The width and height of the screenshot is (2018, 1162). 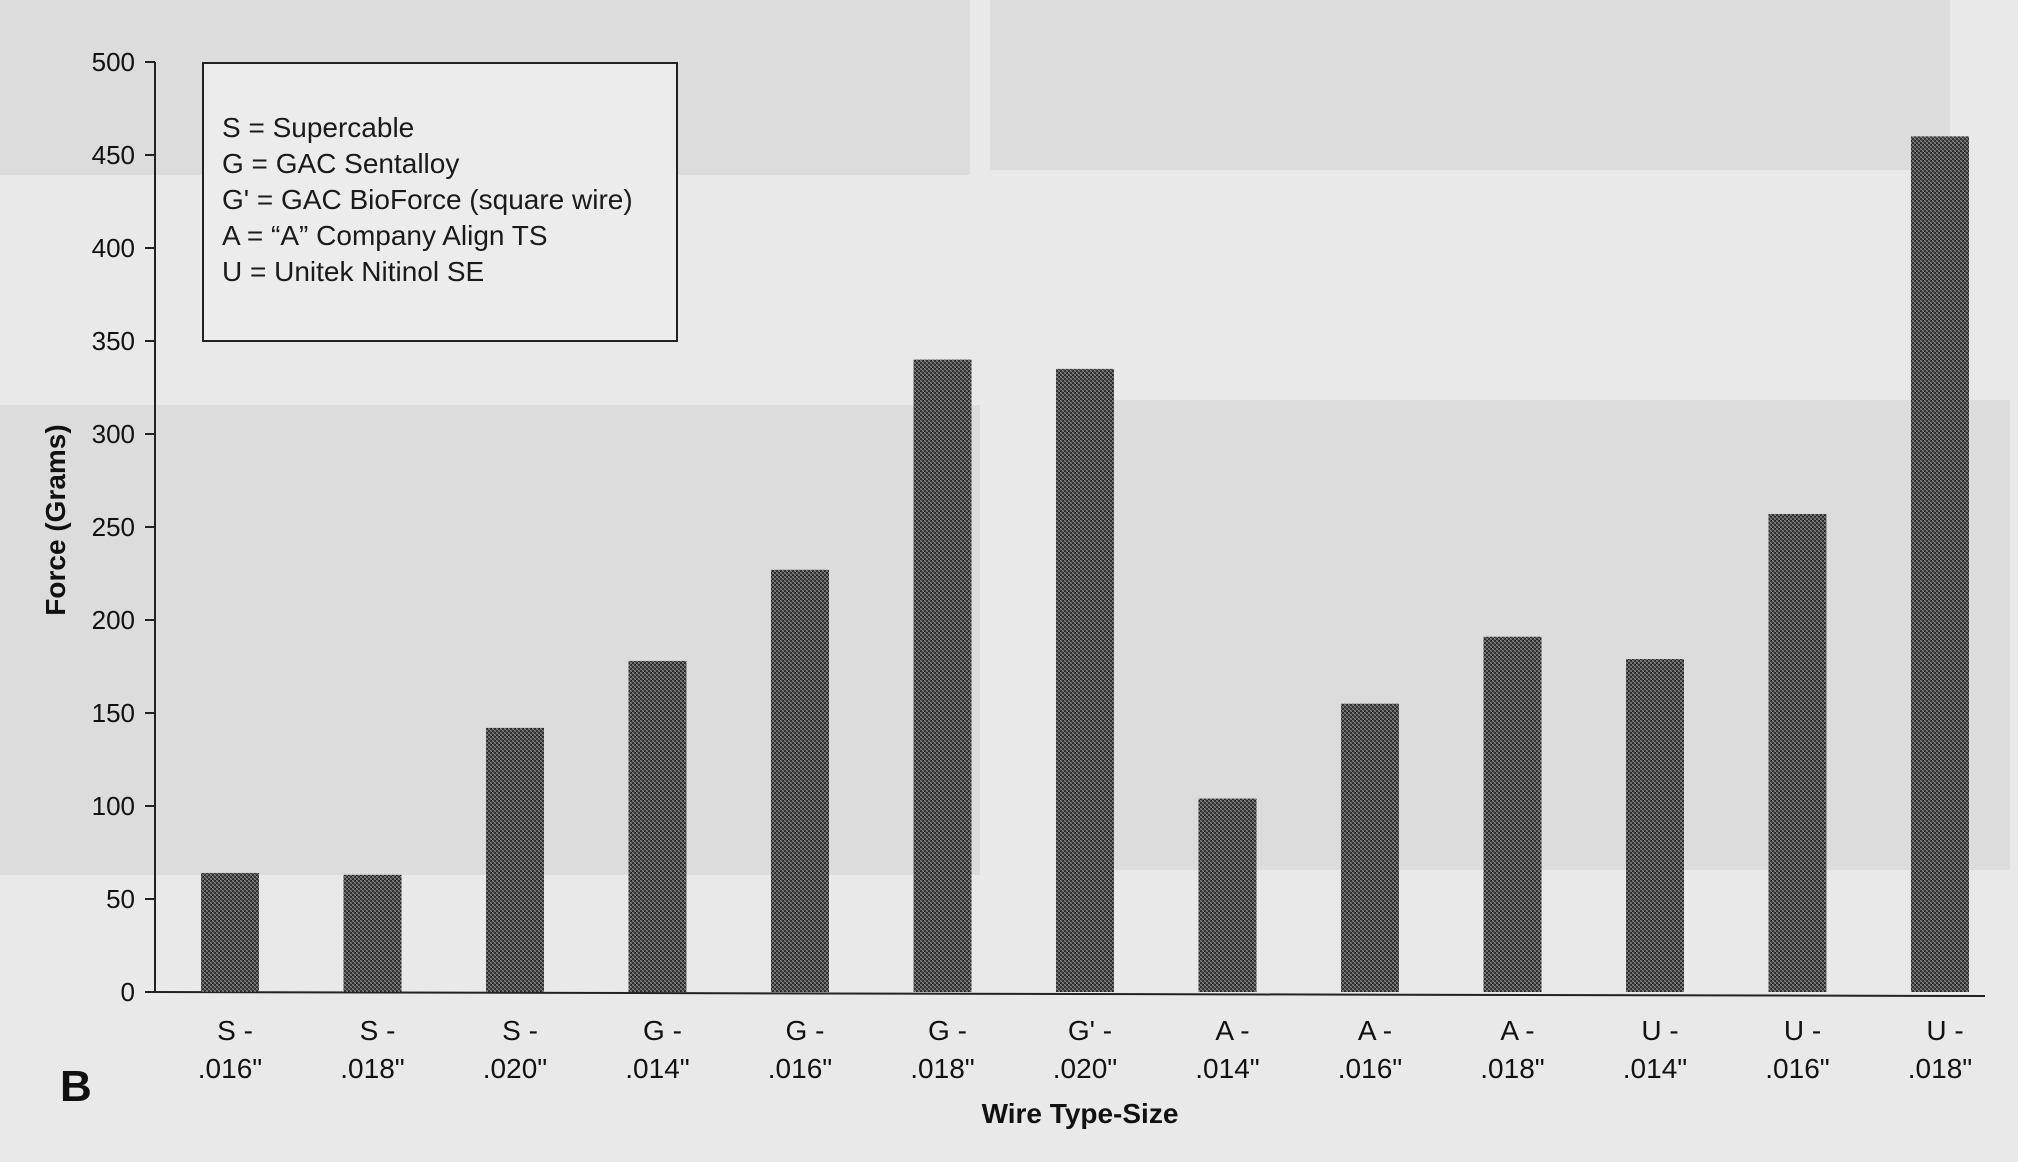 I want to click on y-tick-label: 500, so click(x=113, y=62).